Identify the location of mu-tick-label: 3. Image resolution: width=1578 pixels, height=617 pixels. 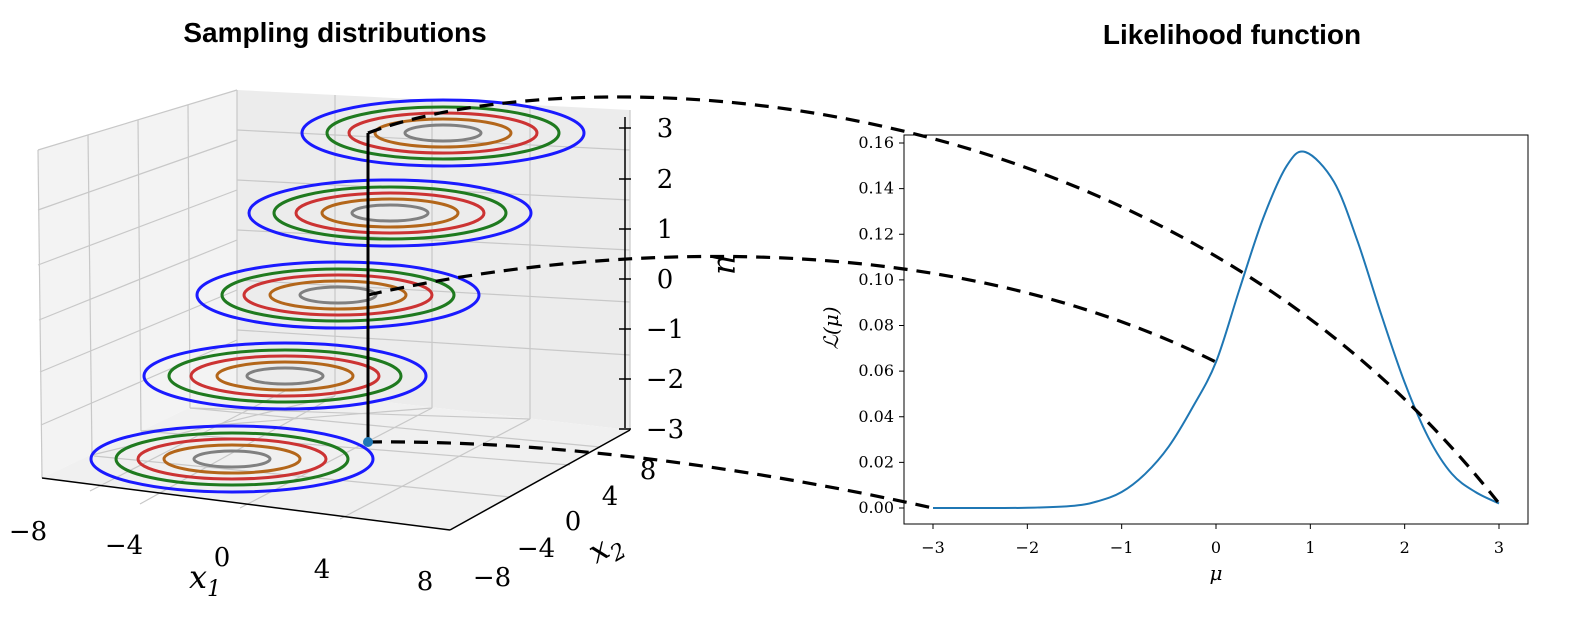
(665, 129).